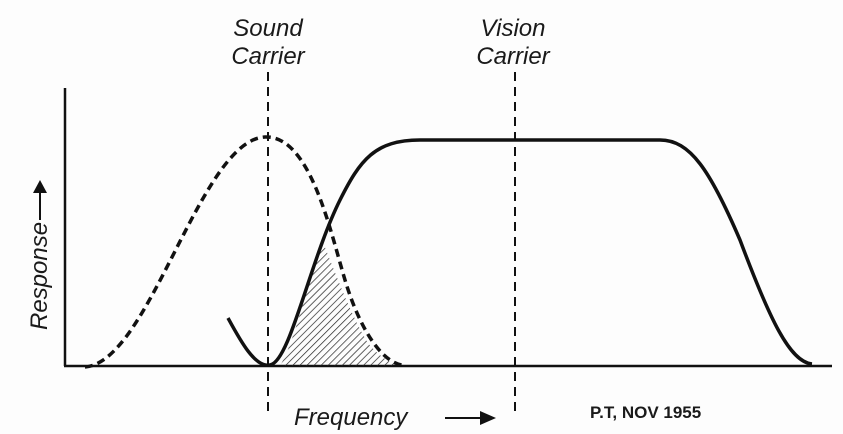 The width and height of the screenshot is (843, 434). Describe the element at coordinates (470, 418) in the screenshot. I see `x-axis-arrow` at that location.